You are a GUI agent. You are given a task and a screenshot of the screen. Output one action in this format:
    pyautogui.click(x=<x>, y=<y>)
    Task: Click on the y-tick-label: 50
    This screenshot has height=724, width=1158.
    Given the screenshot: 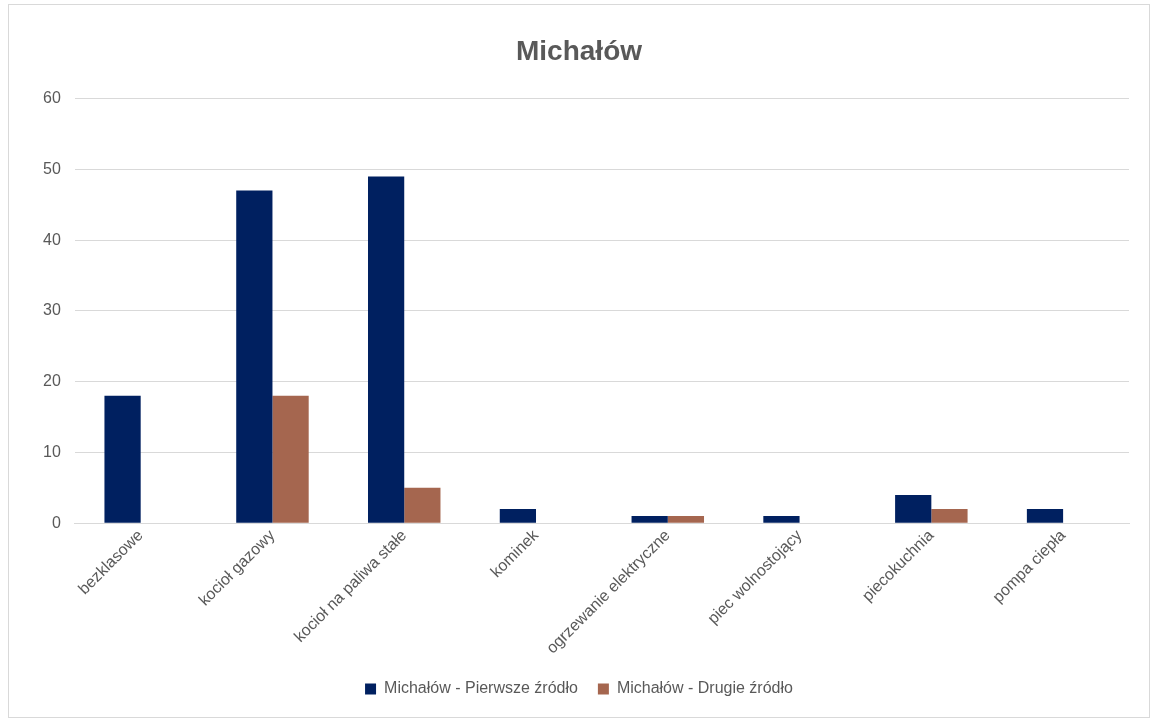 What is the action you would take?
    pyautogui.click(x=52, y=168)
    